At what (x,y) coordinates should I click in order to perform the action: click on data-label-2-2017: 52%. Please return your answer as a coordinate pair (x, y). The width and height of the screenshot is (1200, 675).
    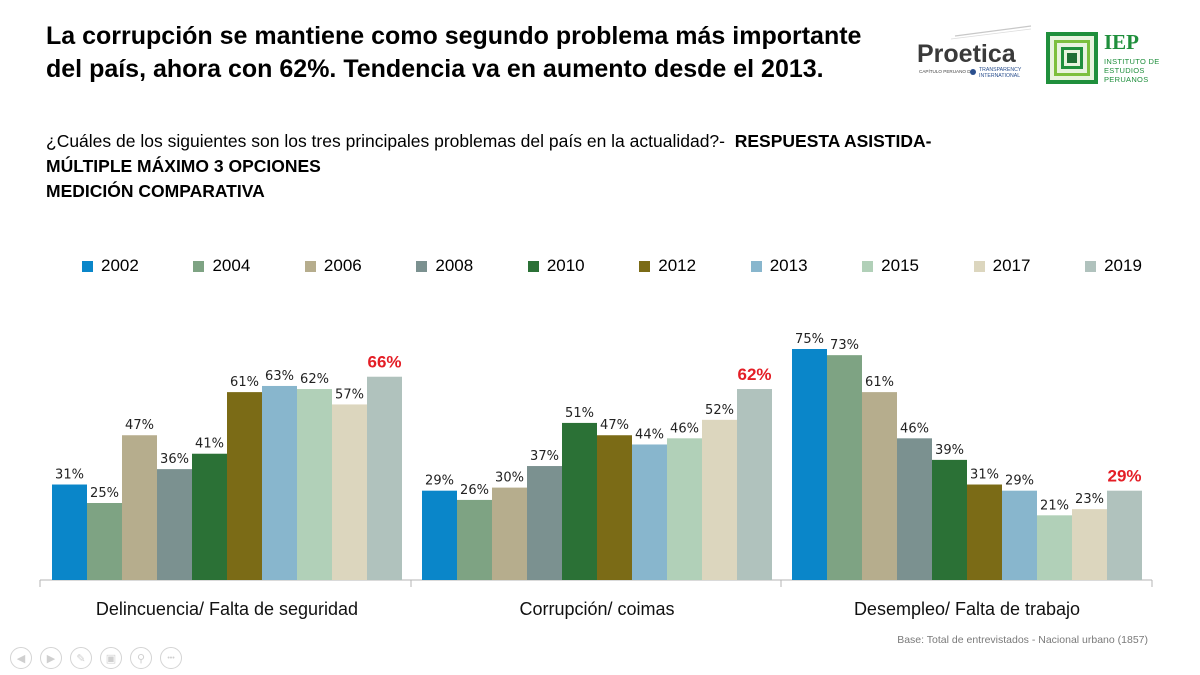
    Looking at the image, I should click on (719, 410).